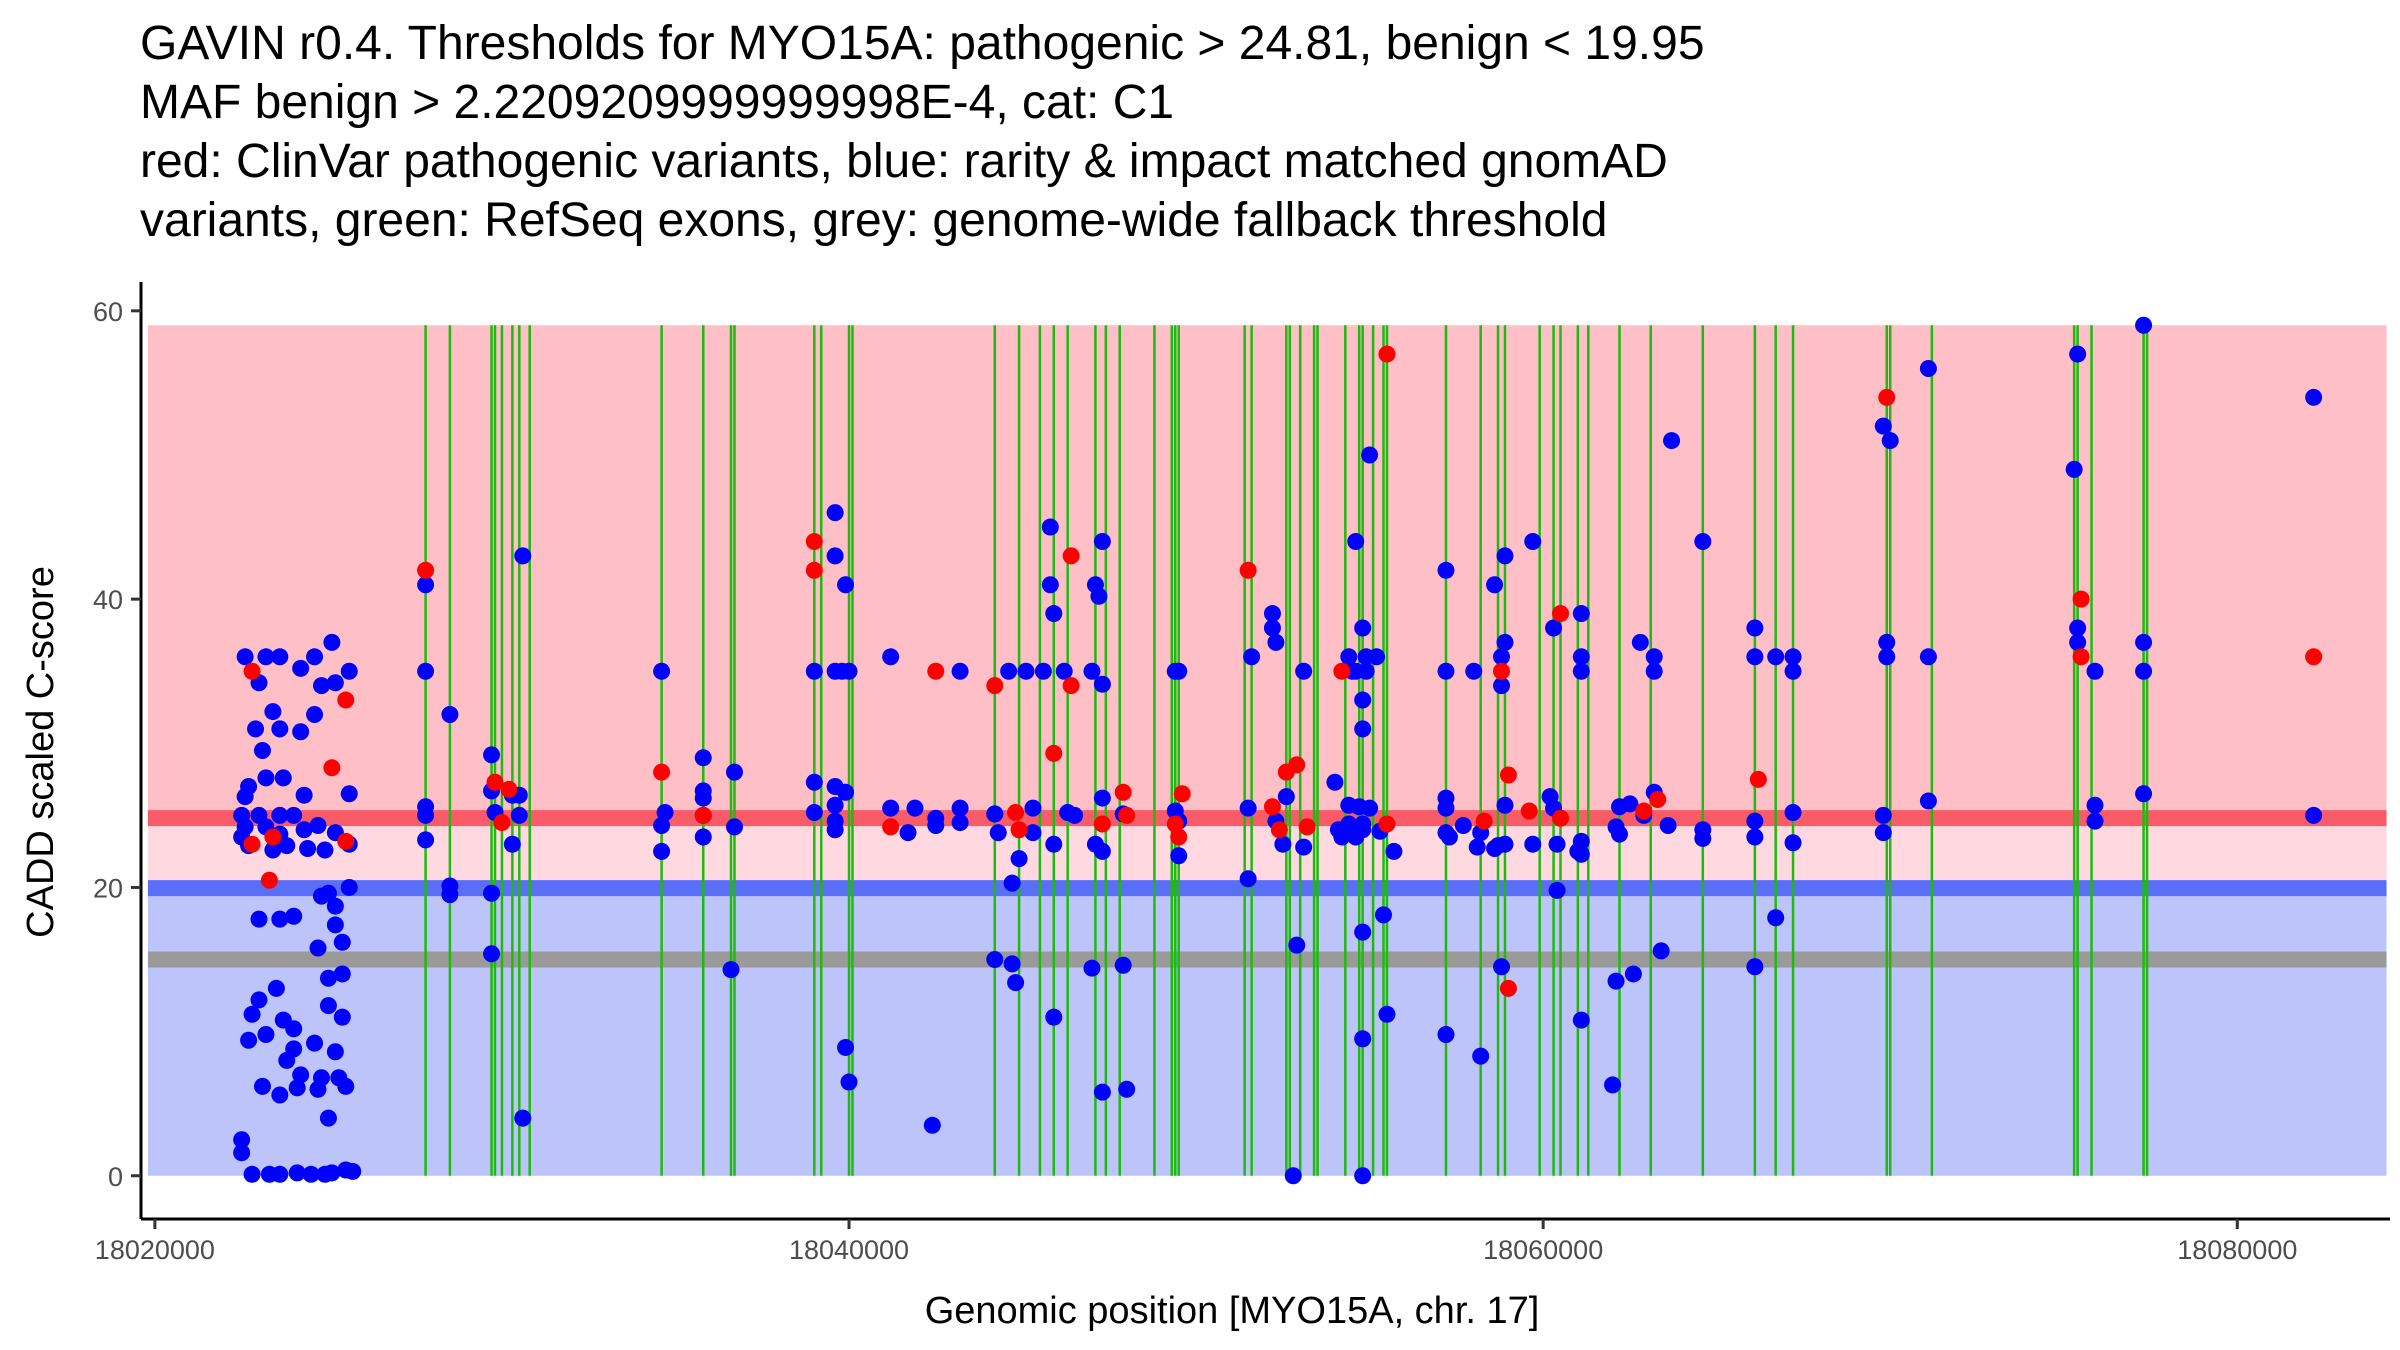 The width and height of the screenshot is (2400, 1350). I want to click on x-tick-label-3: 18080000, so click(2237, 1250).